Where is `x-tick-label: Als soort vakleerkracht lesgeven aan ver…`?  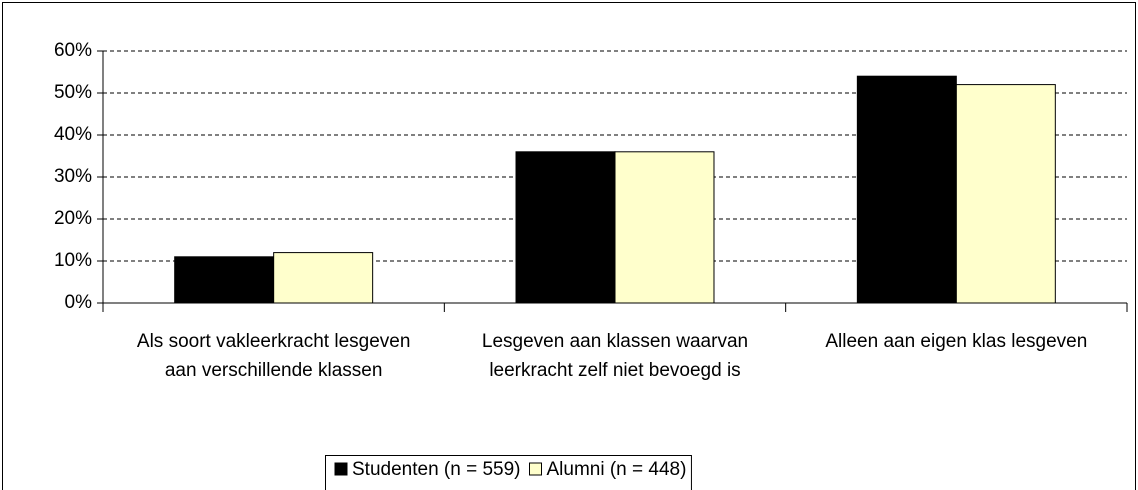 x-tick-label: Als soort vakleerkracht lesgeven aan ver… is located at coordinates (273, 356).